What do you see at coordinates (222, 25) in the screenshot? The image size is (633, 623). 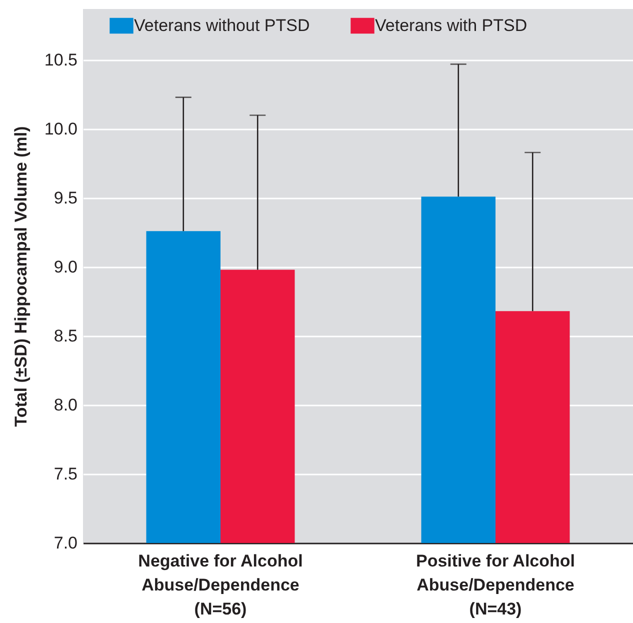 I see `legend-label: Veterans without PTSD` at bounding box center [222, 25].